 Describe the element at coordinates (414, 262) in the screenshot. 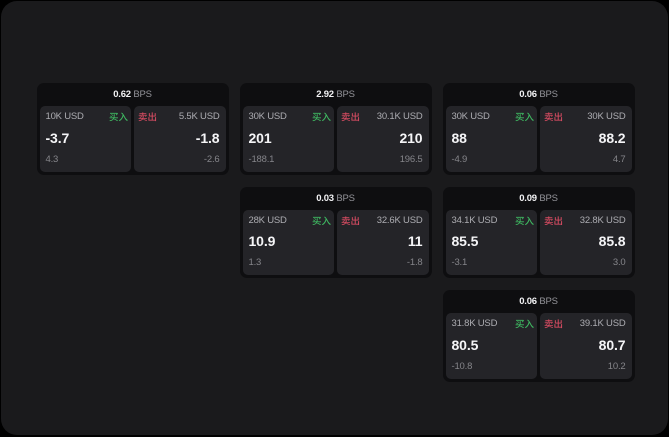

I see `sell-change: -1.8` at that location.